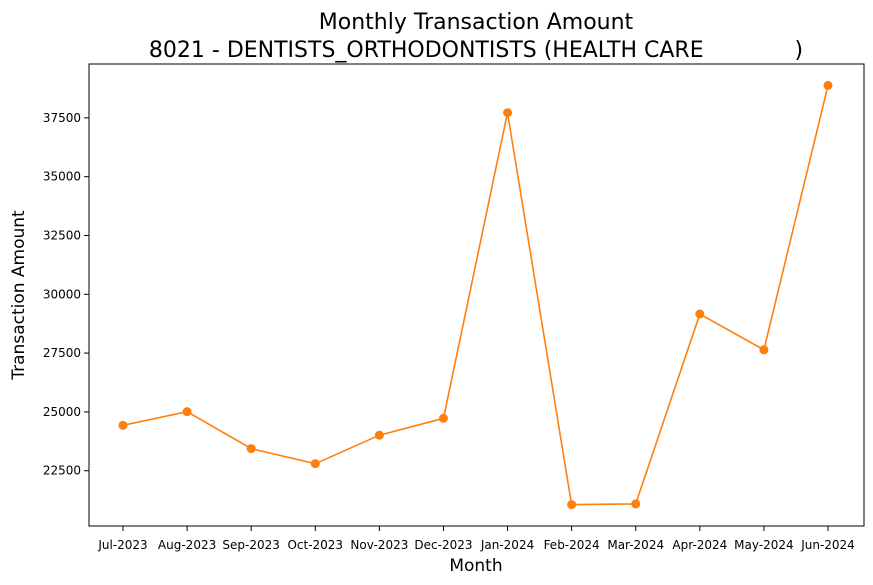 Image resolution: width=873 pixels, height=585 pixels. I want to click on y-axis-ticks: 22500 25000 27500 30000 32500 35000 37500, so click(66, 294).